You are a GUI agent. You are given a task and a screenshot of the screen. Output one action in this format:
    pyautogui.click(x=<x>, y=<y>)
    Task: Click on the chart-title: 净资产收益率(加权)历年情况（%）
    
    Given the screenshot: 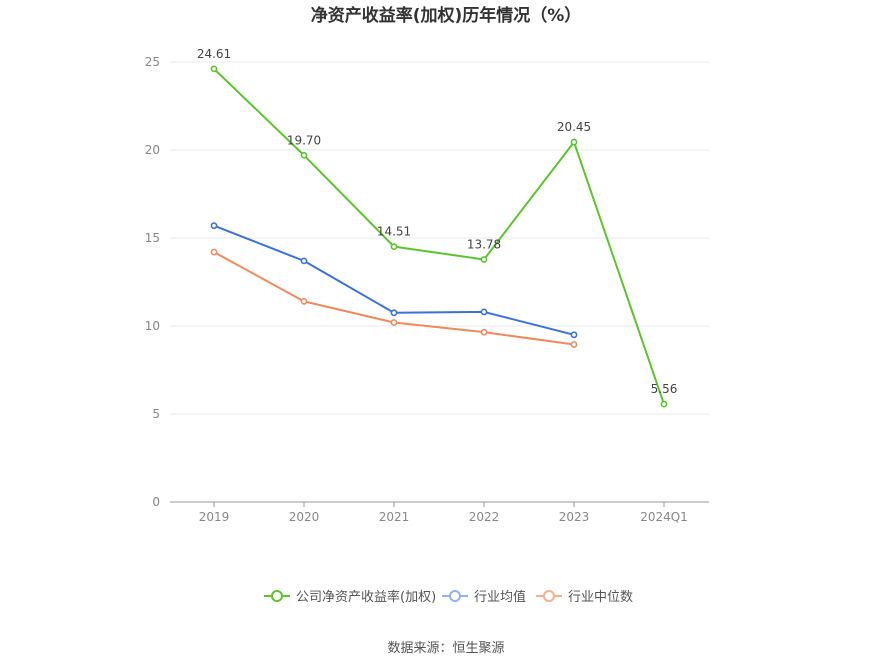 What is the action you would take?
    pyautogui.click(x=446, y=15)
    